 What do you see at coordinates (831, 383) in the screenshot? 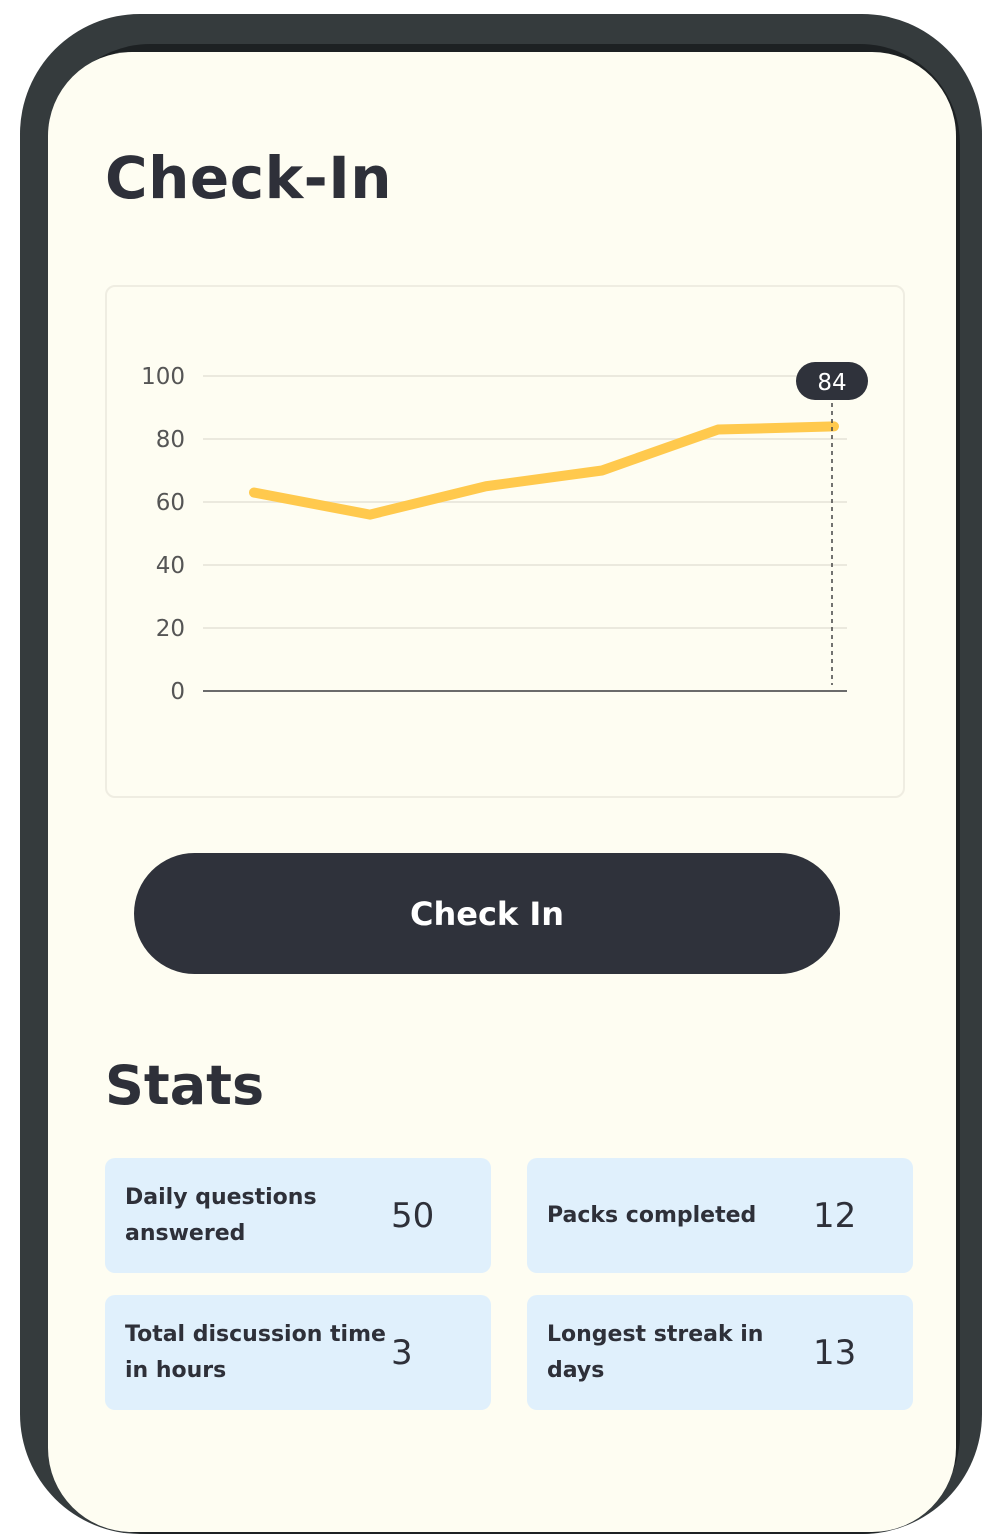
I see `highlight-value: 84` at bounding box center [831, 383].